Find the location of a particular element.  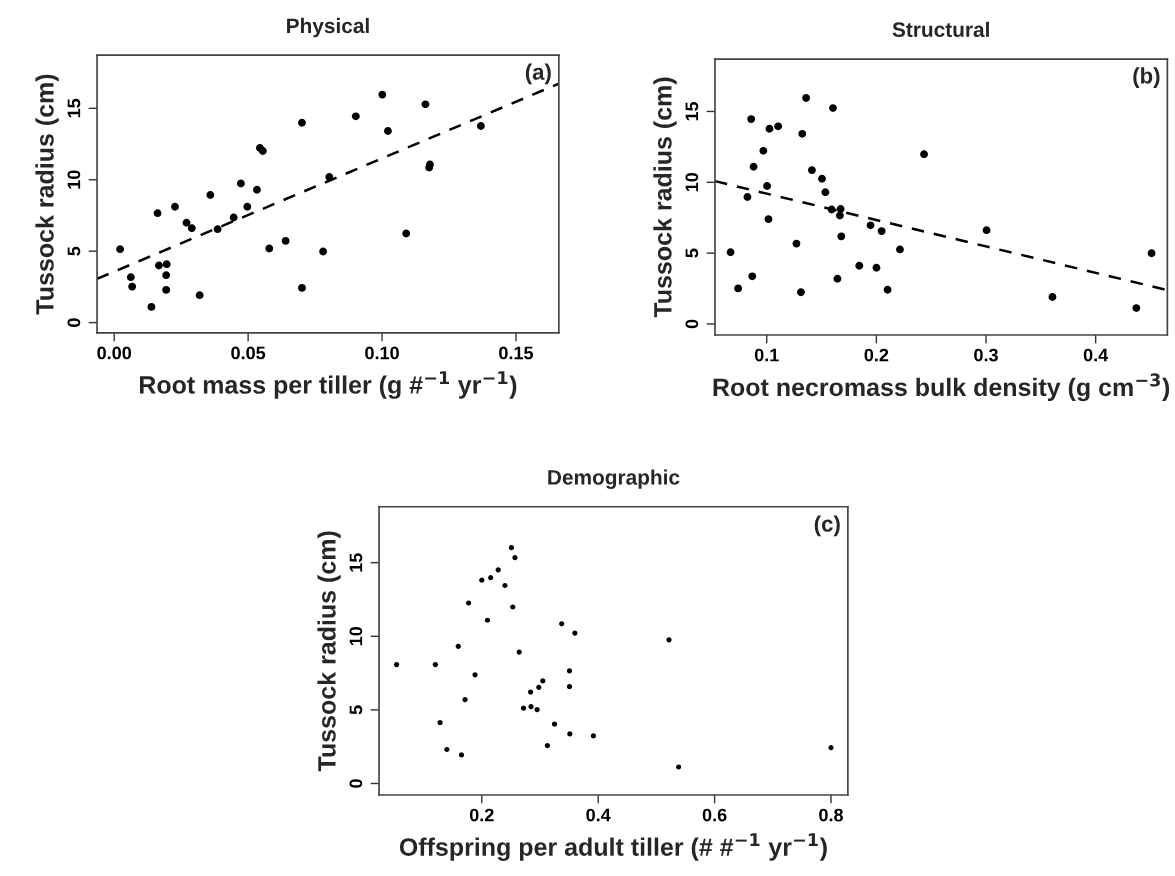

x-axis-title: Root necromass bulk density (g cm$^{−3}$) is located at coordinates (941, 387).